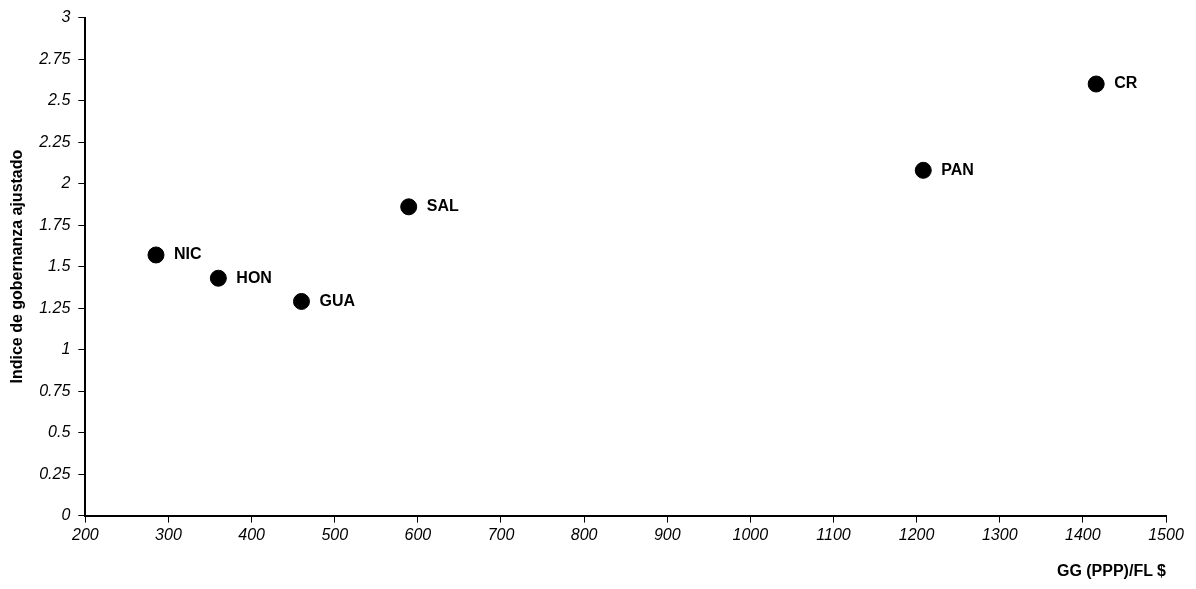 The width and height of the screenshot is (1196, 589). What do you see at coordinates (442, 206) in the screenshot?
I see `annotation: SAL` at bounding box center [442, 206].